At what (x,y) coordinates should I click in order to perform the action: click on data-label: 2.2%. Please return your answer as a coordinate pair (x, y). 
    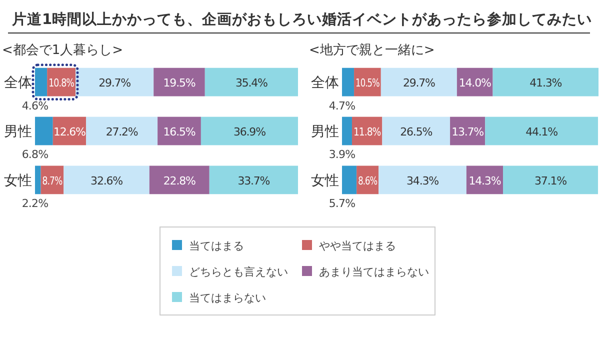
    Looking at the image, I should click on (35, 203).